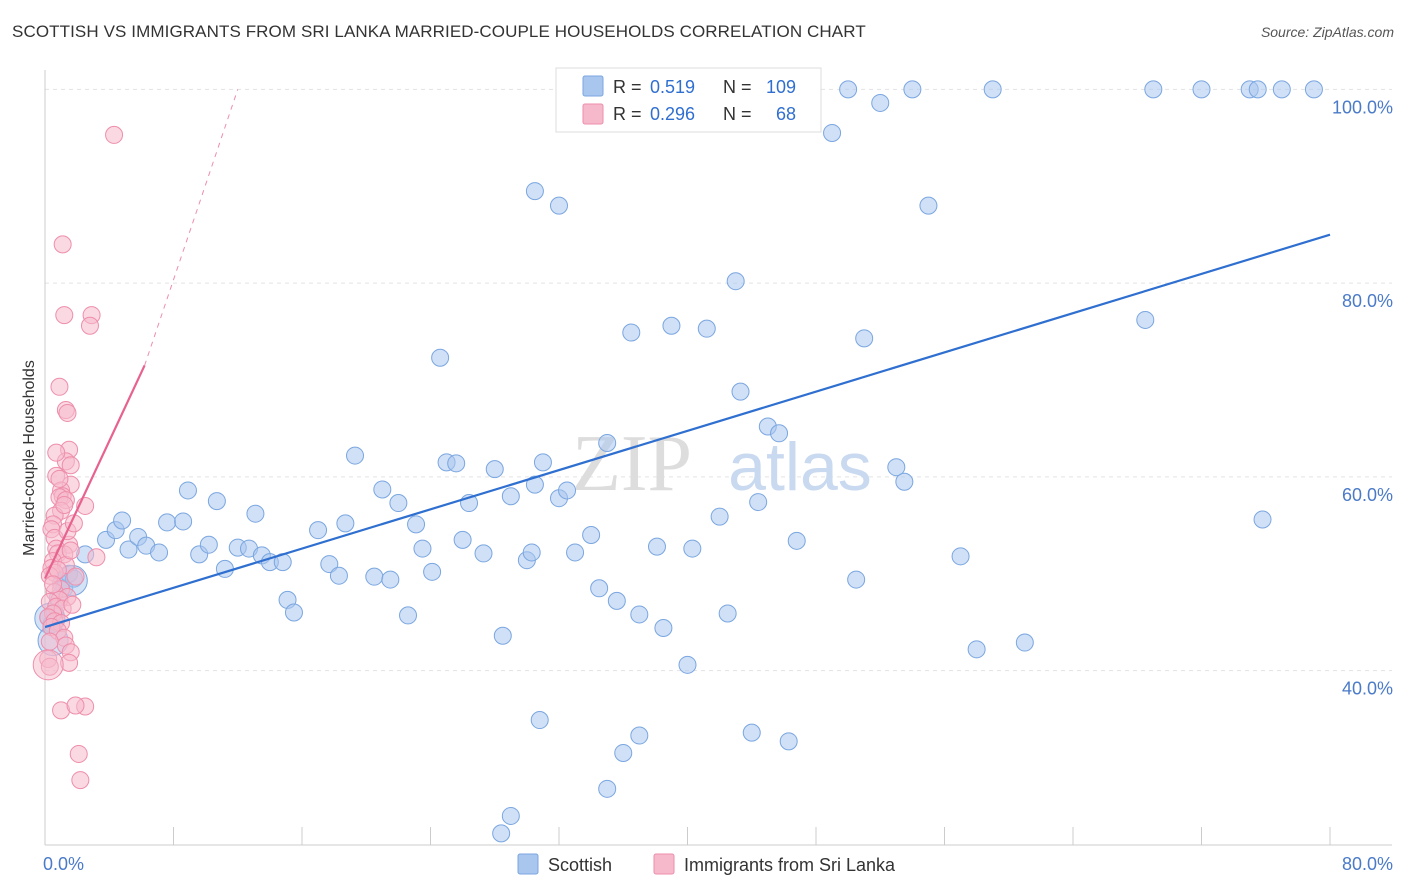 The width and height of the screenshot is (1406, 892). What do you see at coordinates (593, 86) in the screenshot?
I see `stats-legend-swatch-scottish` at bounding box center [593, 86].